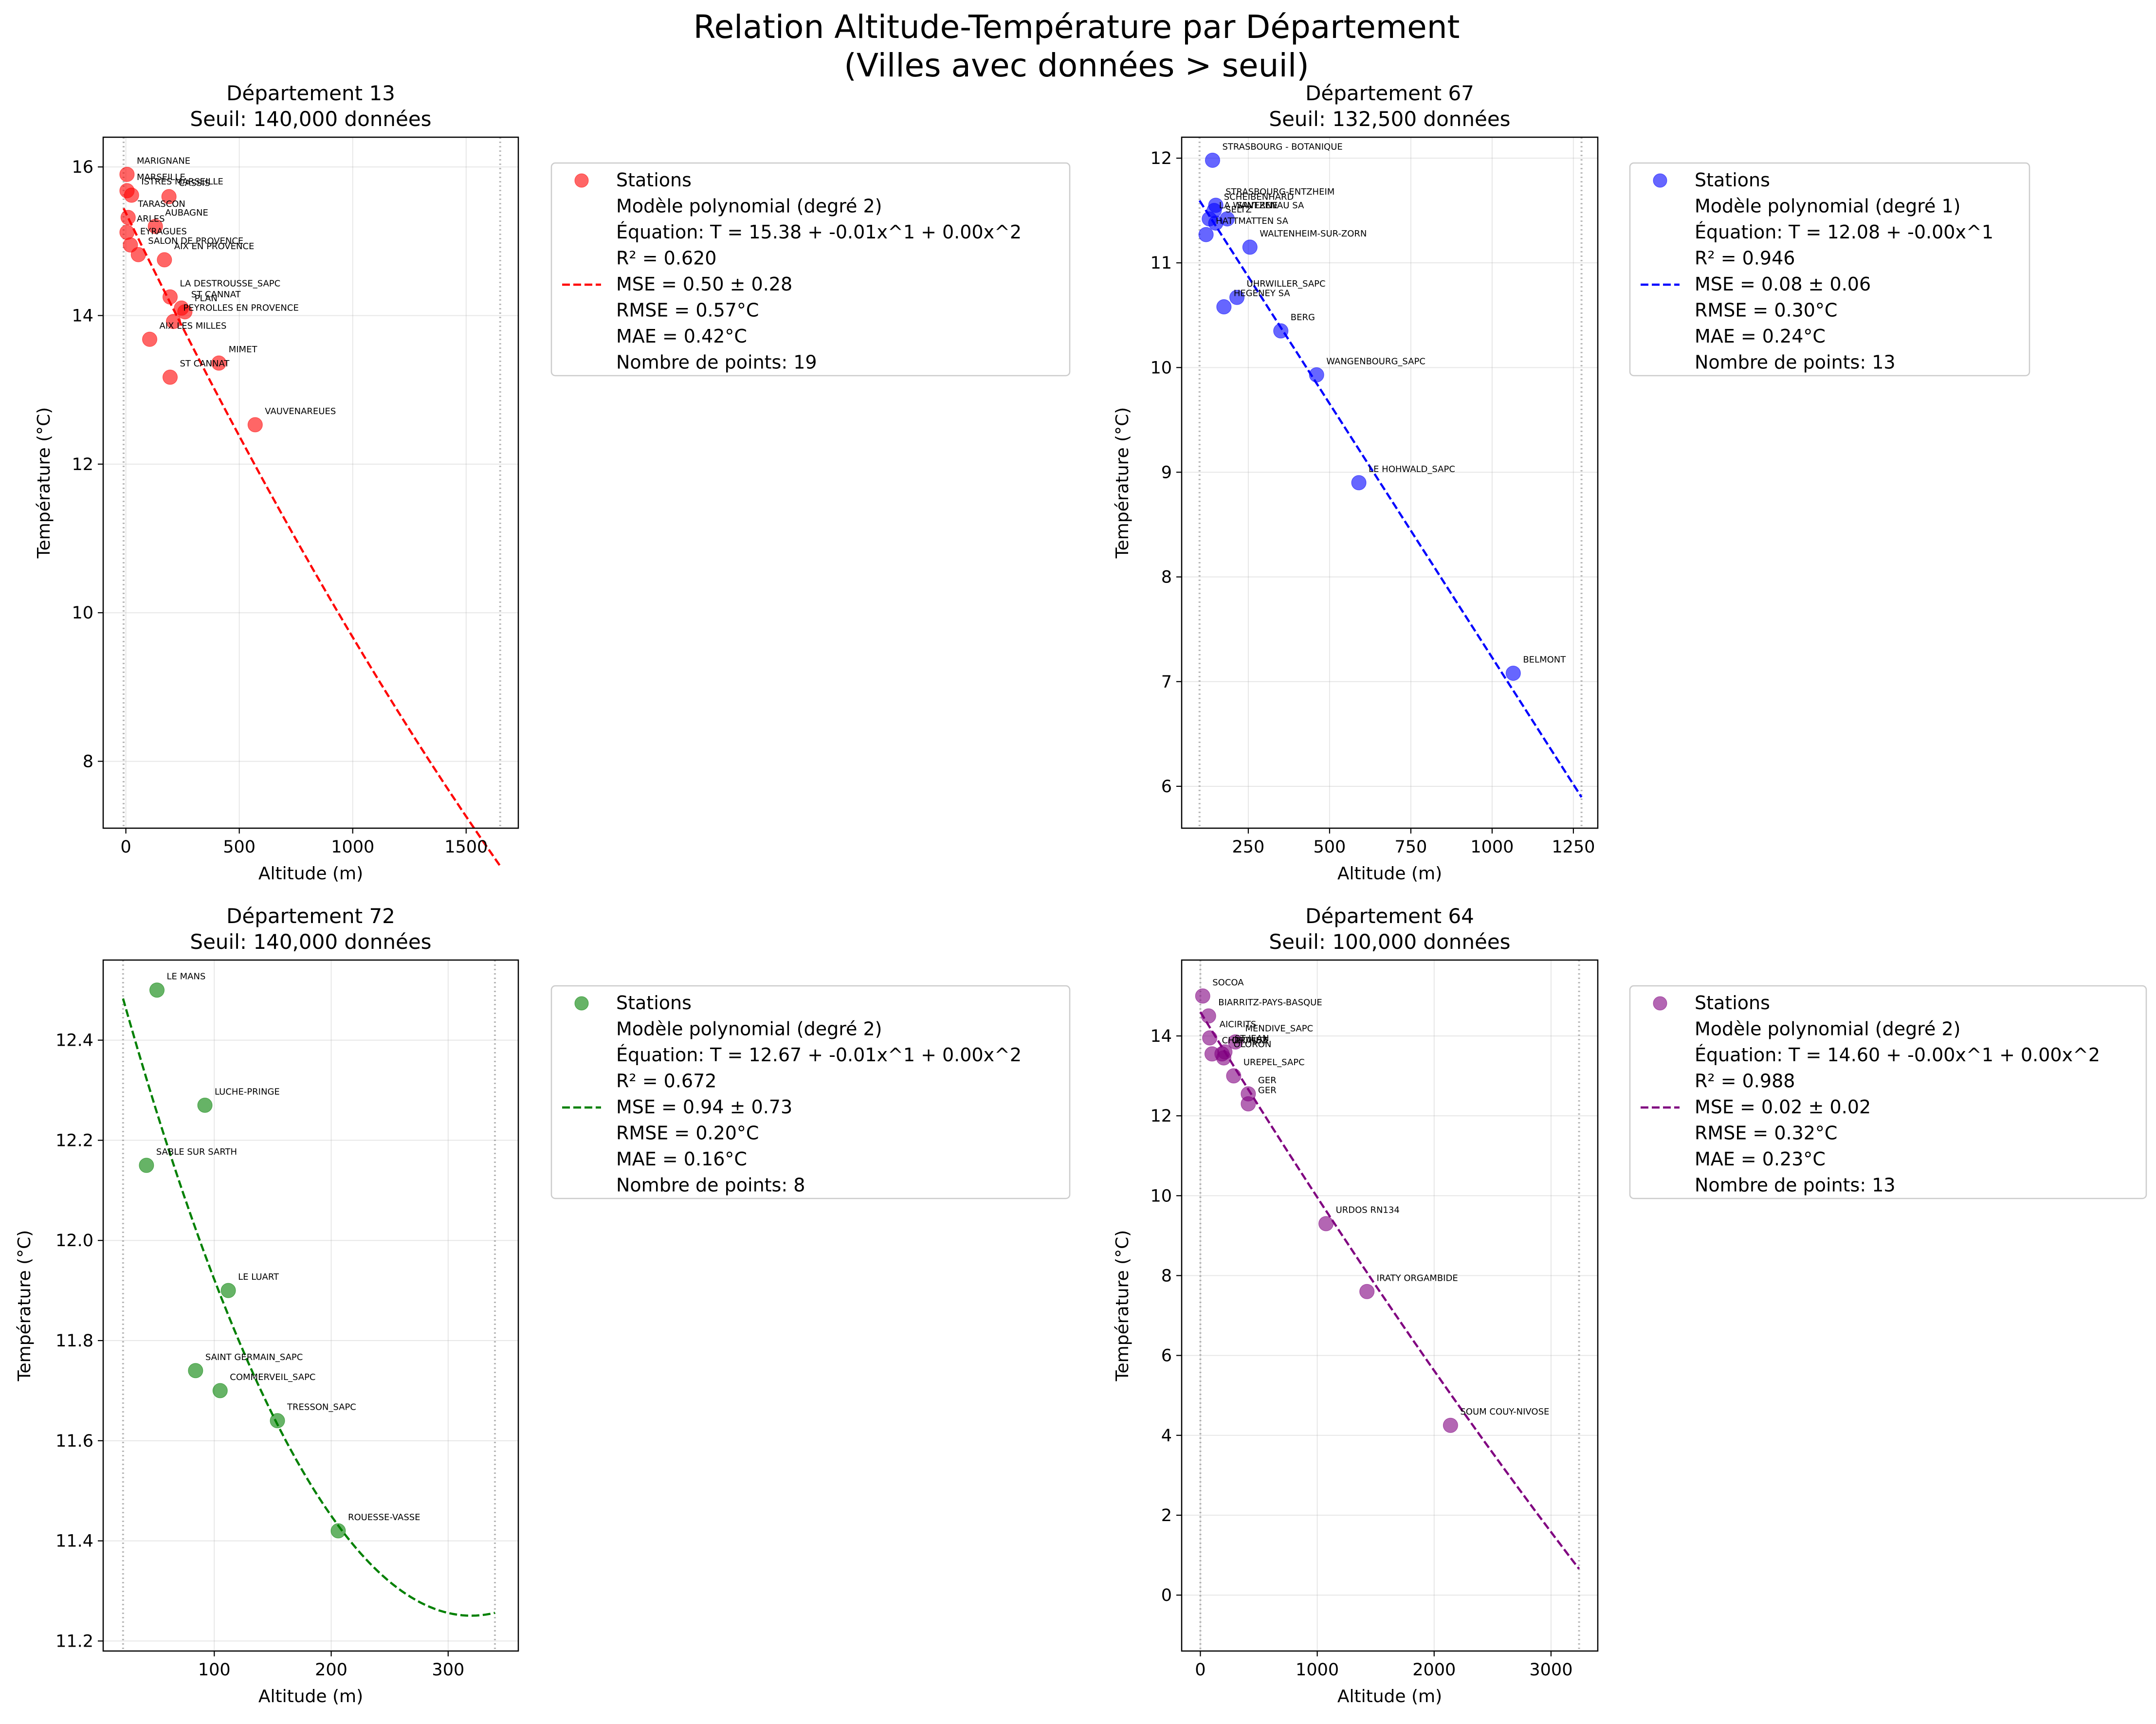 This screenshot has width=2156, height=1724. I want to click on legend-entry: Équation: T = 12.08 + -0.00x^1, so click(1844, 232).